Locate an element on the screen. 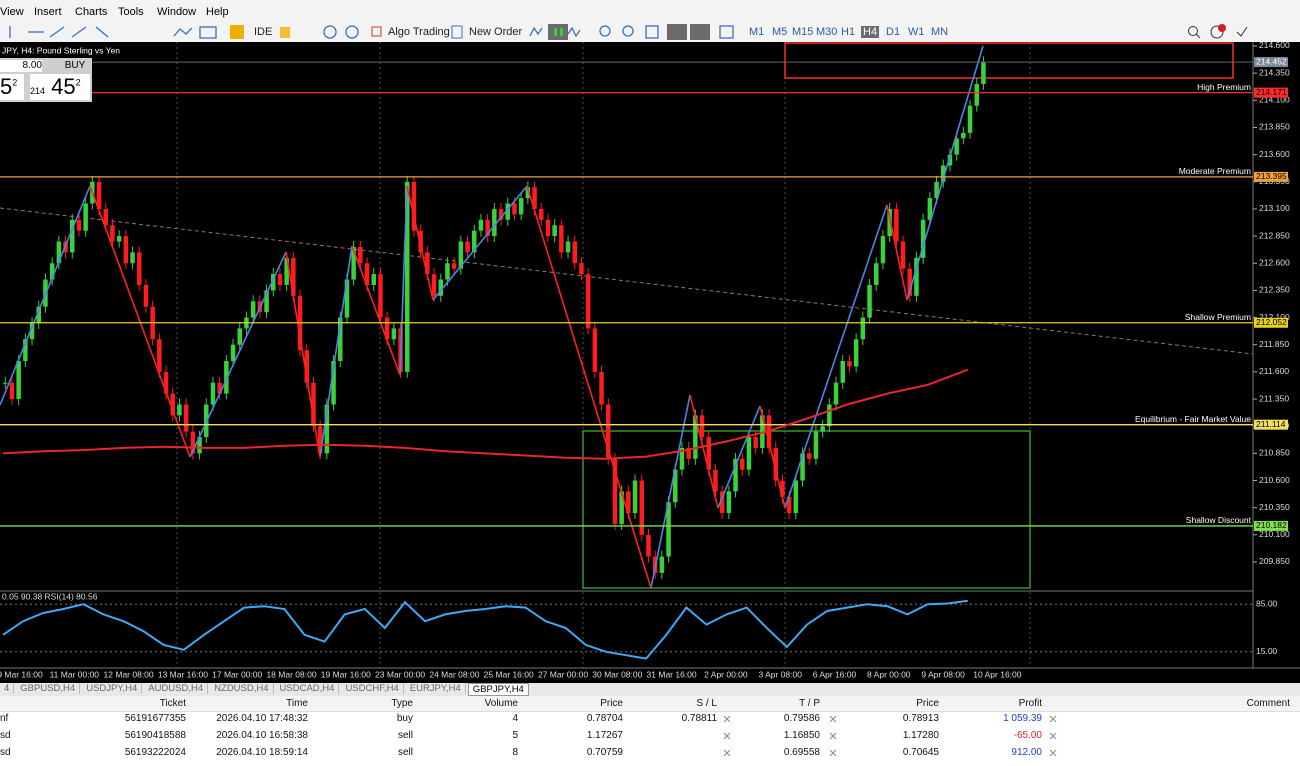 The height and width of the screenshot is (766, 1300). chart-tab: USDJPY,H4 is located at coordinates (112, 688).